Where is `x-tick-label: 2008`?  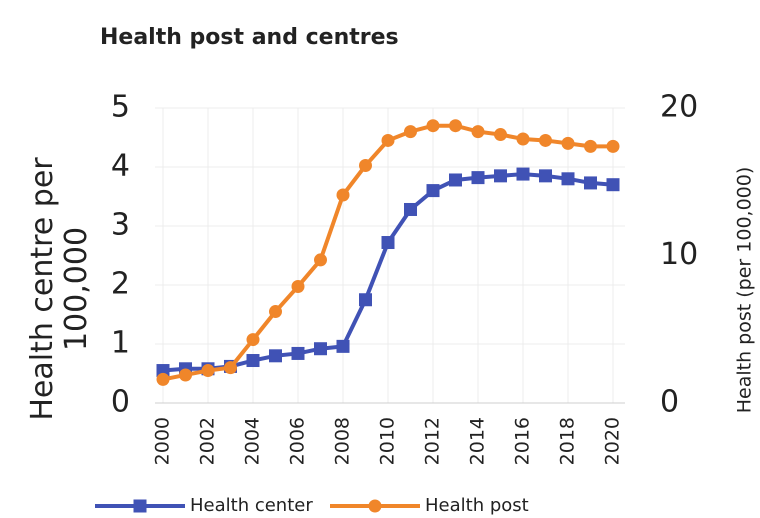 x-tick-label: 2008 is located at coordinates (343, 441).